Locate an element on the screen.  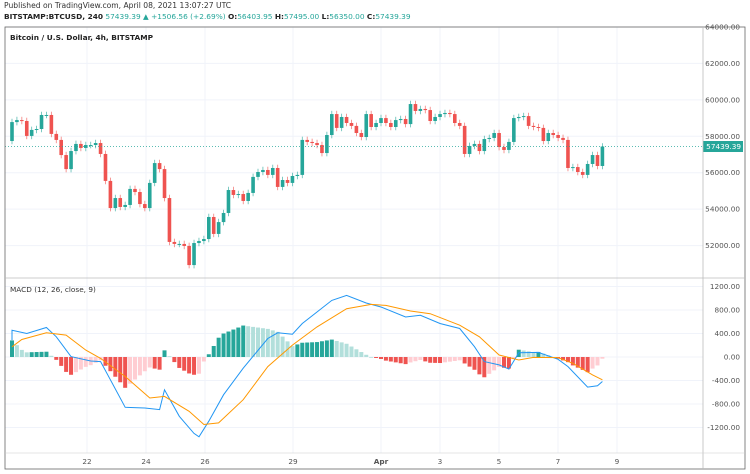
close-label: C: is located at coordinates (371, 16).